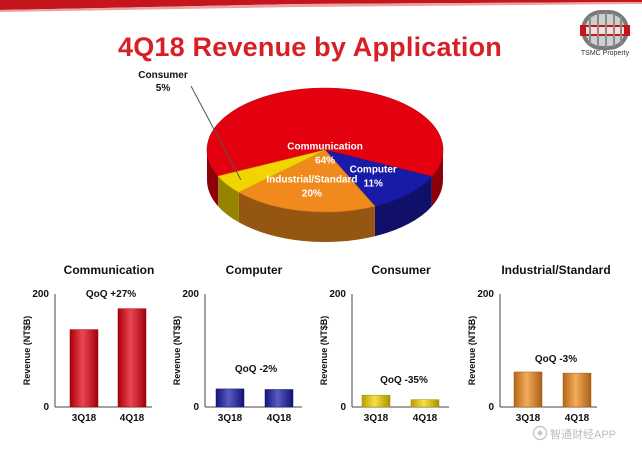 Image resolution: width=642 pixels, height=450 pixels. What do you see at coordinates (401, 270) in the screenshot?
I see `bar-chart-title: Consumer` at bounding box center [401, 270].